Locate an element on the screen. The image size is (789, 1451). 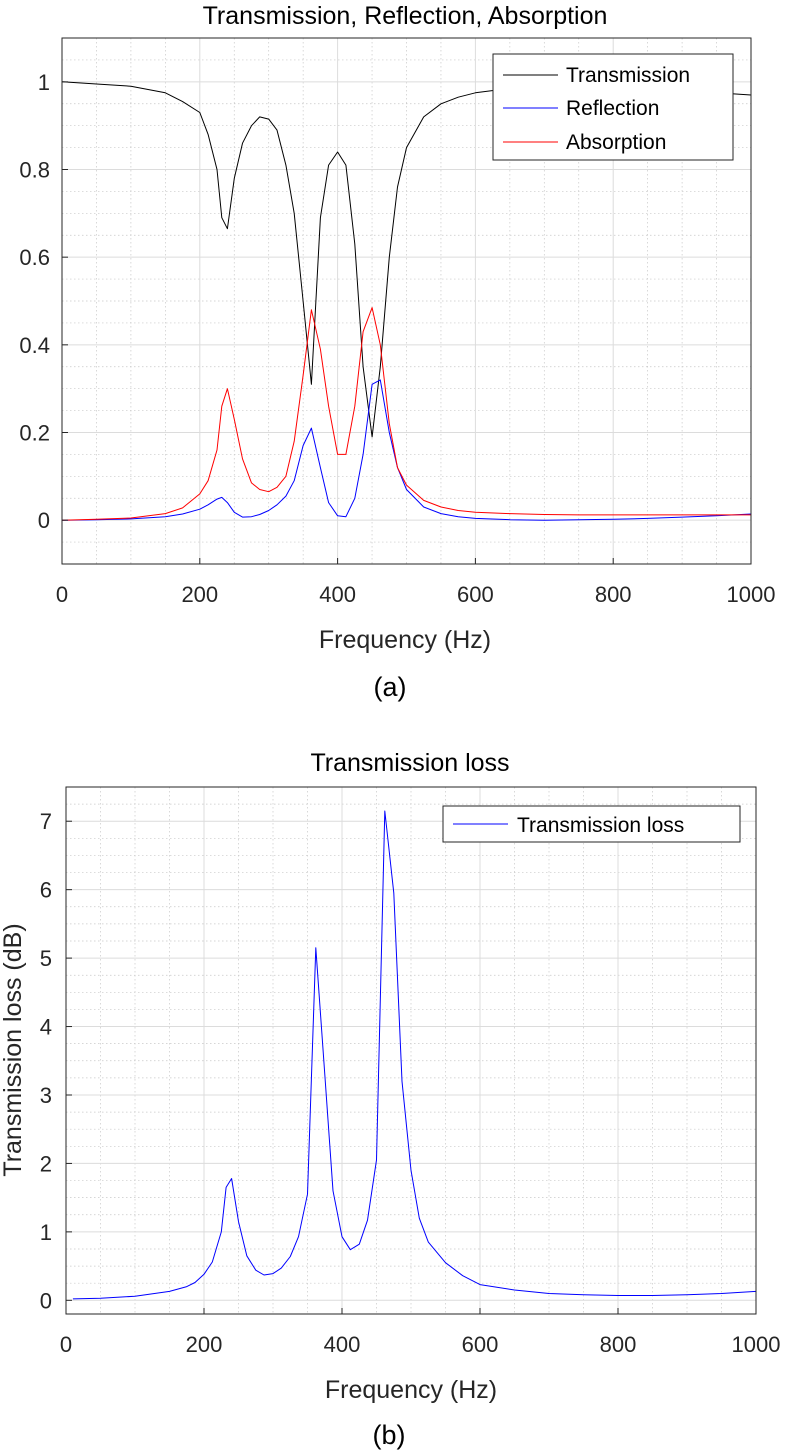
y-tick-label: 0.4 is located at coordinates (34, 345).